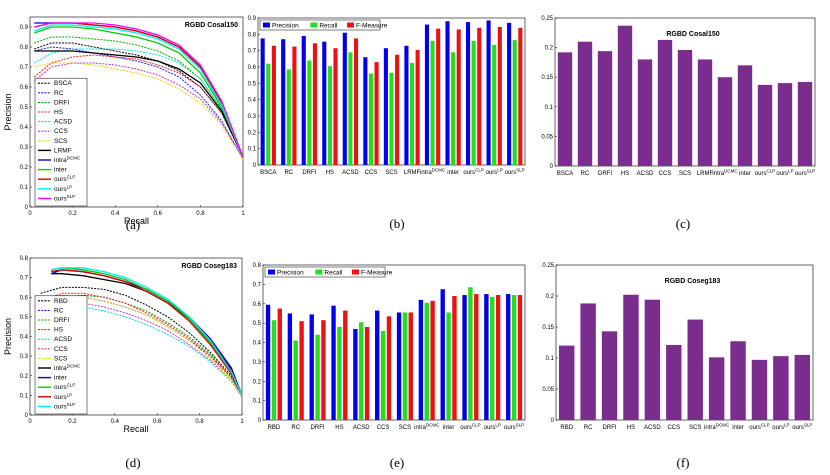  What do you see at coordinates (693, 281) in the screenshot?
I see `chart-title: RGBD Coseg183` at bounding box center [693, 281].